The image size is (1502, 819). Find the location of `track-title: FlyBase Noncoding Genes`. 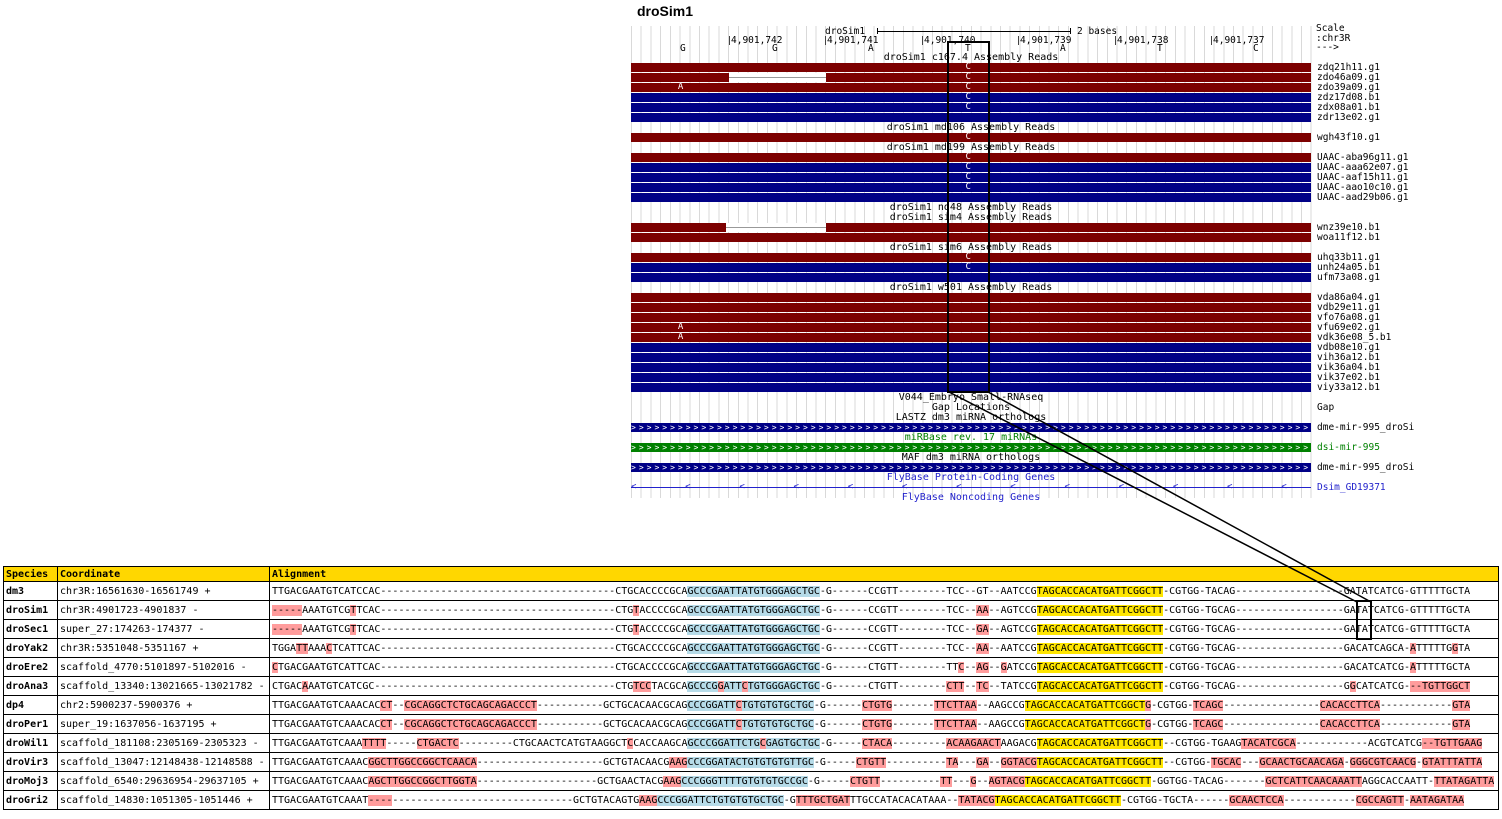

track-title: FlyBase Noncoding Genes is located at coordinates (971, 498).